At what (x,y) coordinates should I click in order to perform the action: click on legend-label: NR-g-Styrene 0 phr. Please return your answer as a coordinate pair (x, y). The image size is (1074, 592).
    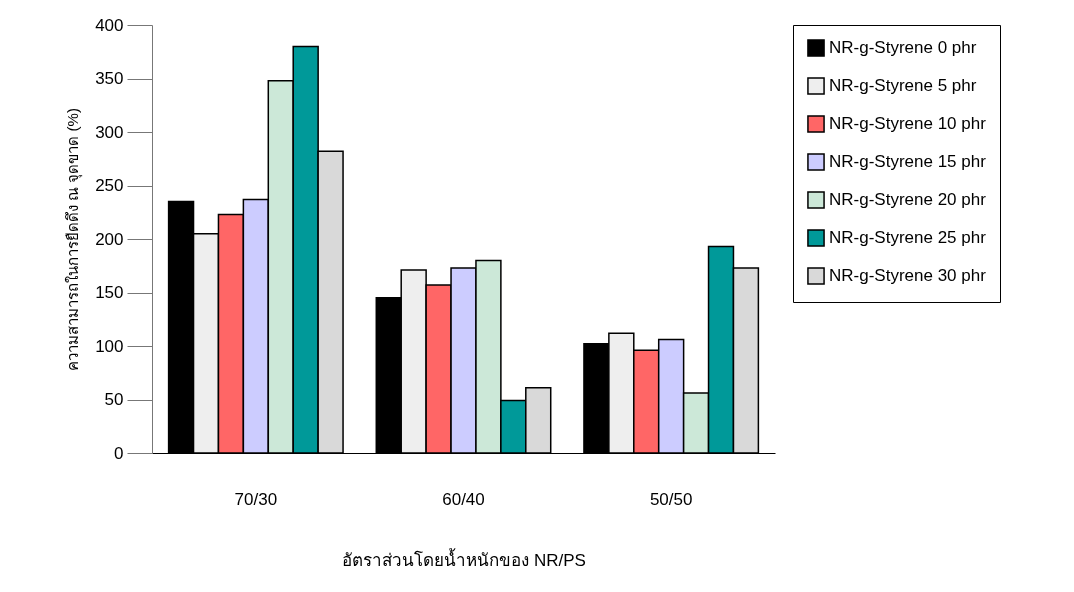
    Looking at the image, I should click on (903, 47).